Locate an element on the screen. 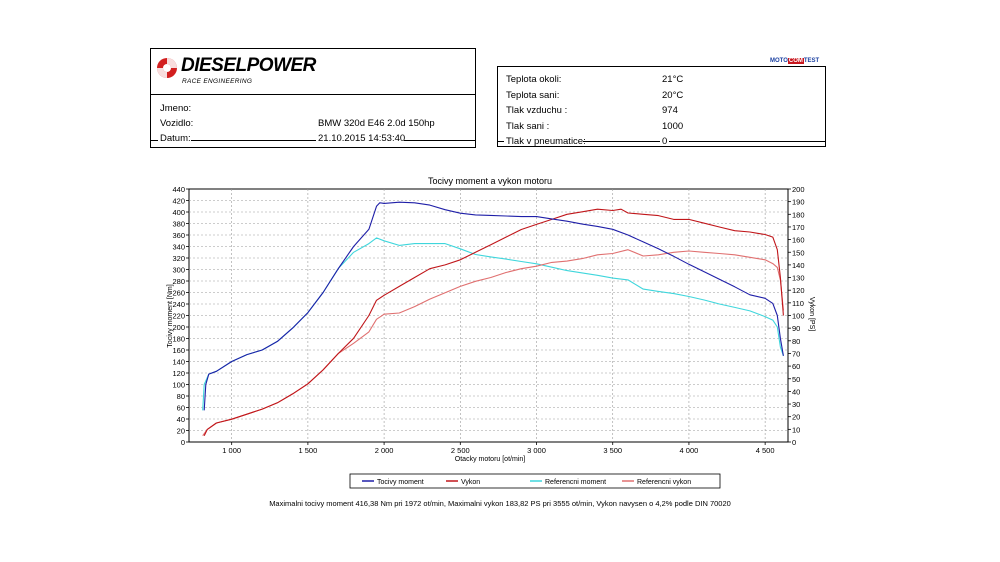 This screenshot has width=1000, height=562. right-tick-label: 10 is located at coordinates (796, 429).